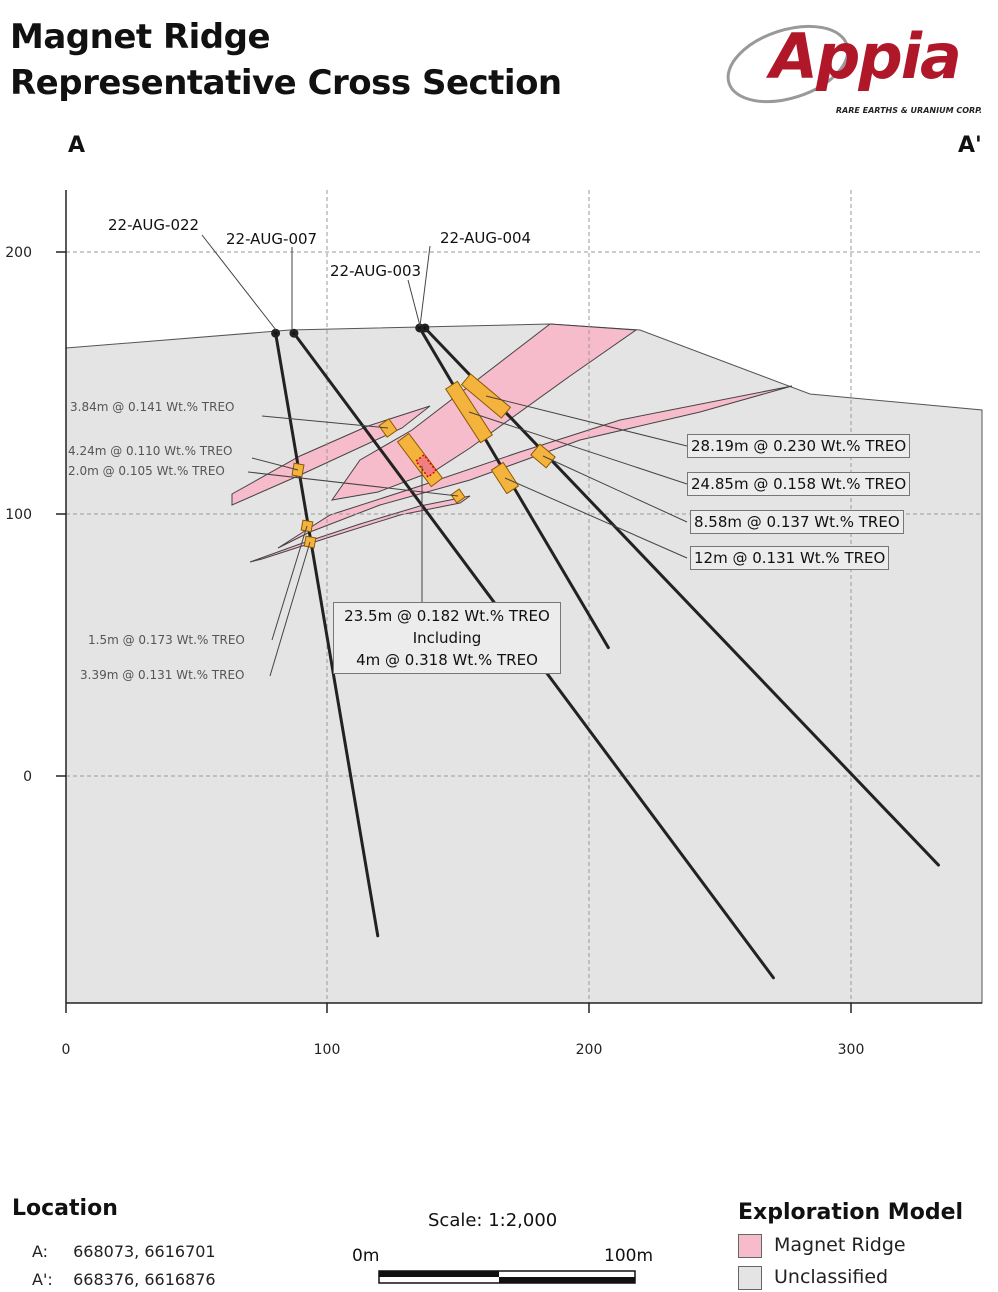  Describe the element at coordinates (140, 37) in the screenshot. I see `map-title-line1: Magnet Ridge` at that location.